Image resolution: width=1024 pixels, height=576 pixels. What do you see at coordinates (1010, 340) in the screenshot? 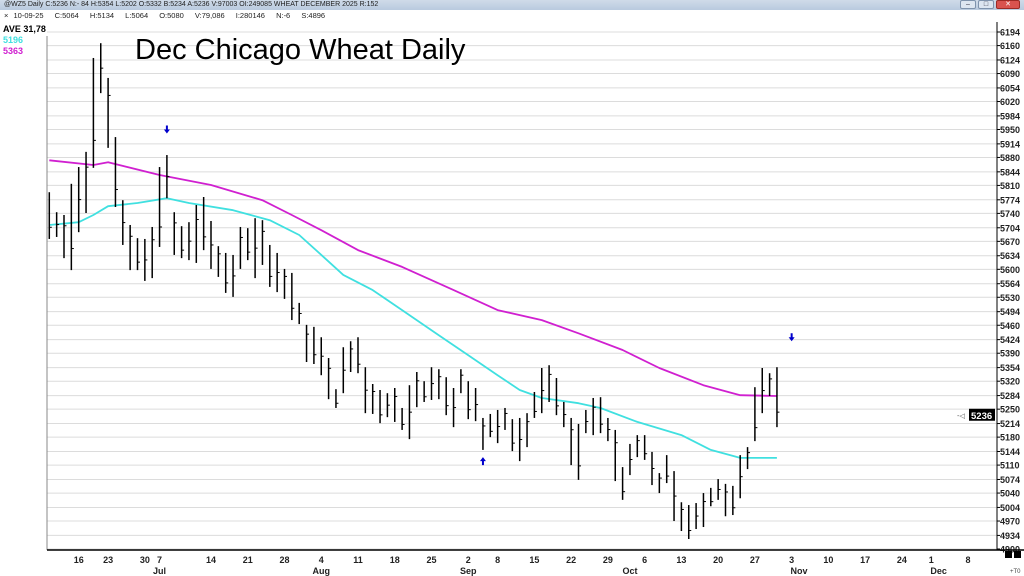
I see `y-tick-label: 5424` at bounding box center [1010, 340].